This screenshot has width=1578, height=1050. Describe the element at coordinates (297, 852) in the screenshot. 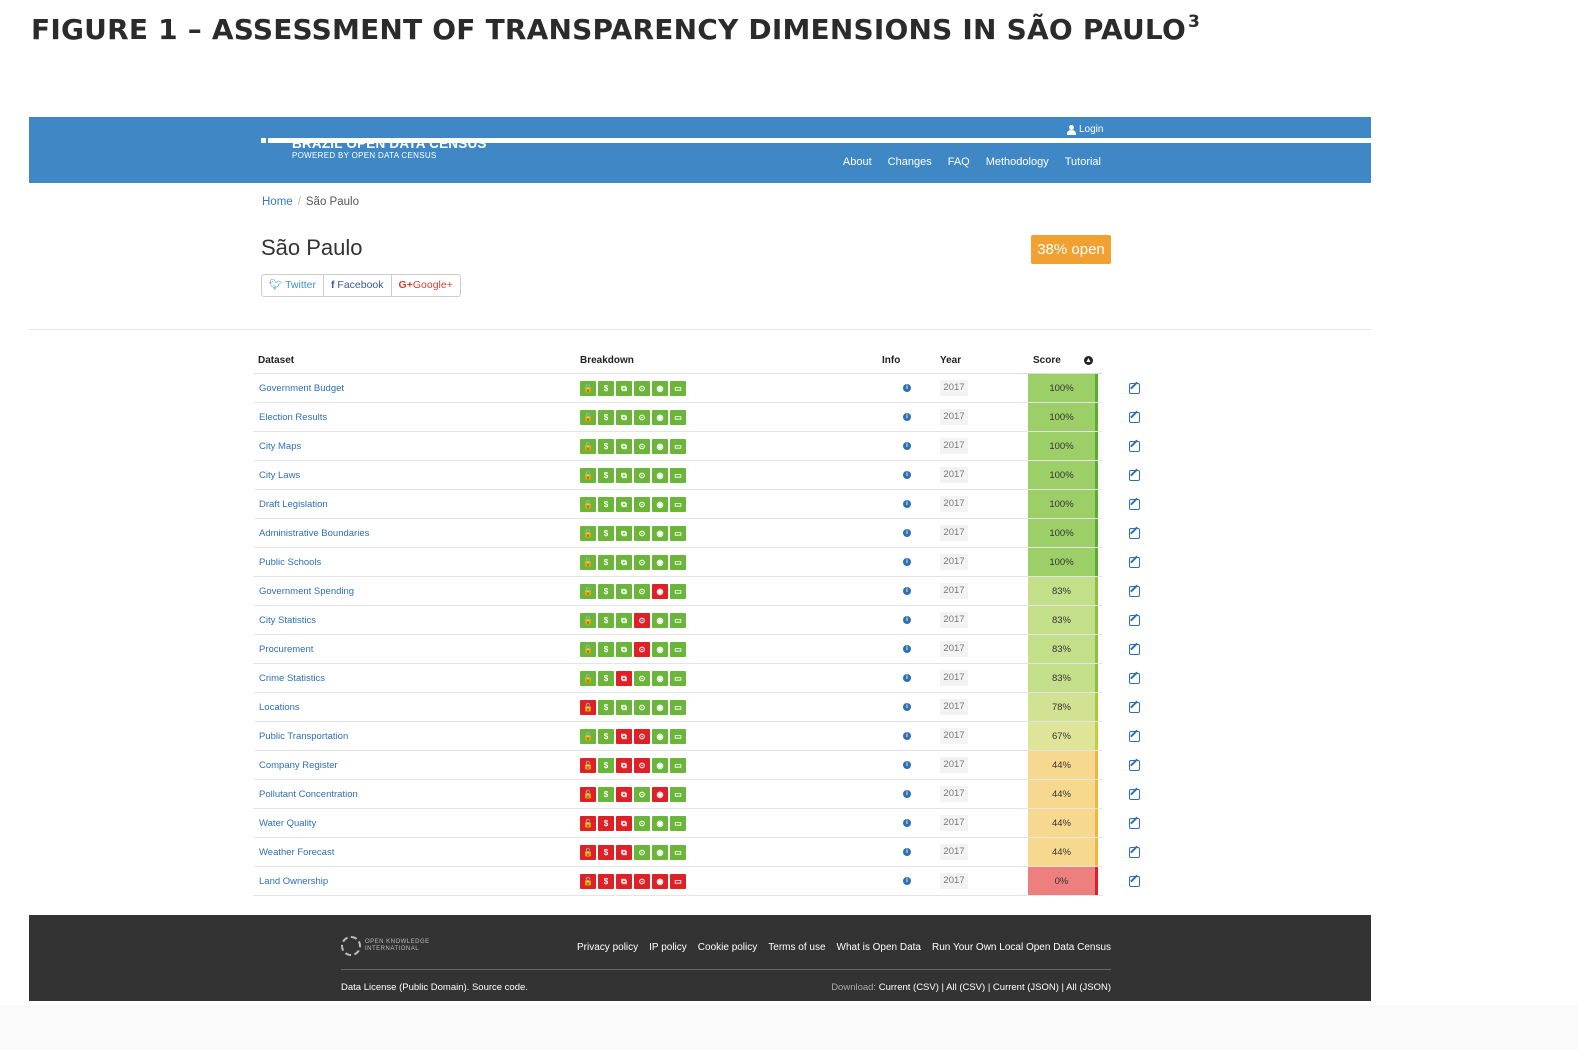

I see `dataset-link: Weather Forecast` at that location.